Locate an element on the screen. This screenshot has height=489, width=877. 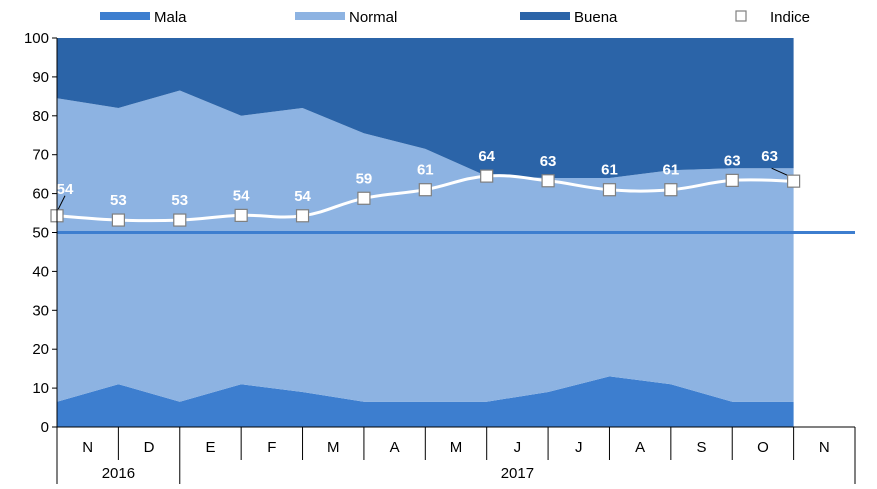
y-axis: 0 10 20 30 40 50 60 70 80 90 100 is located at coordinates (41, 233).